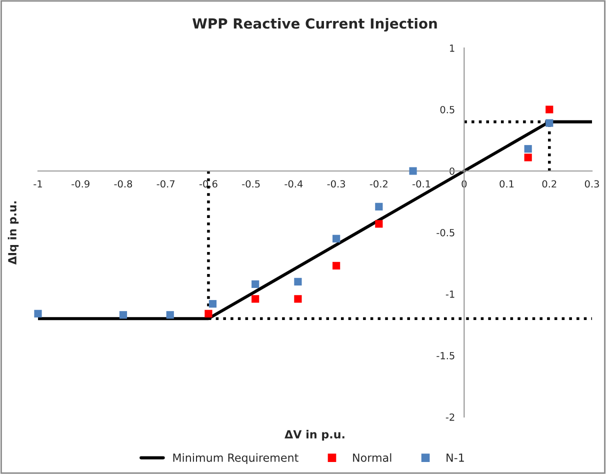  I want to click on legend-label: Normal, so click(372, 457).